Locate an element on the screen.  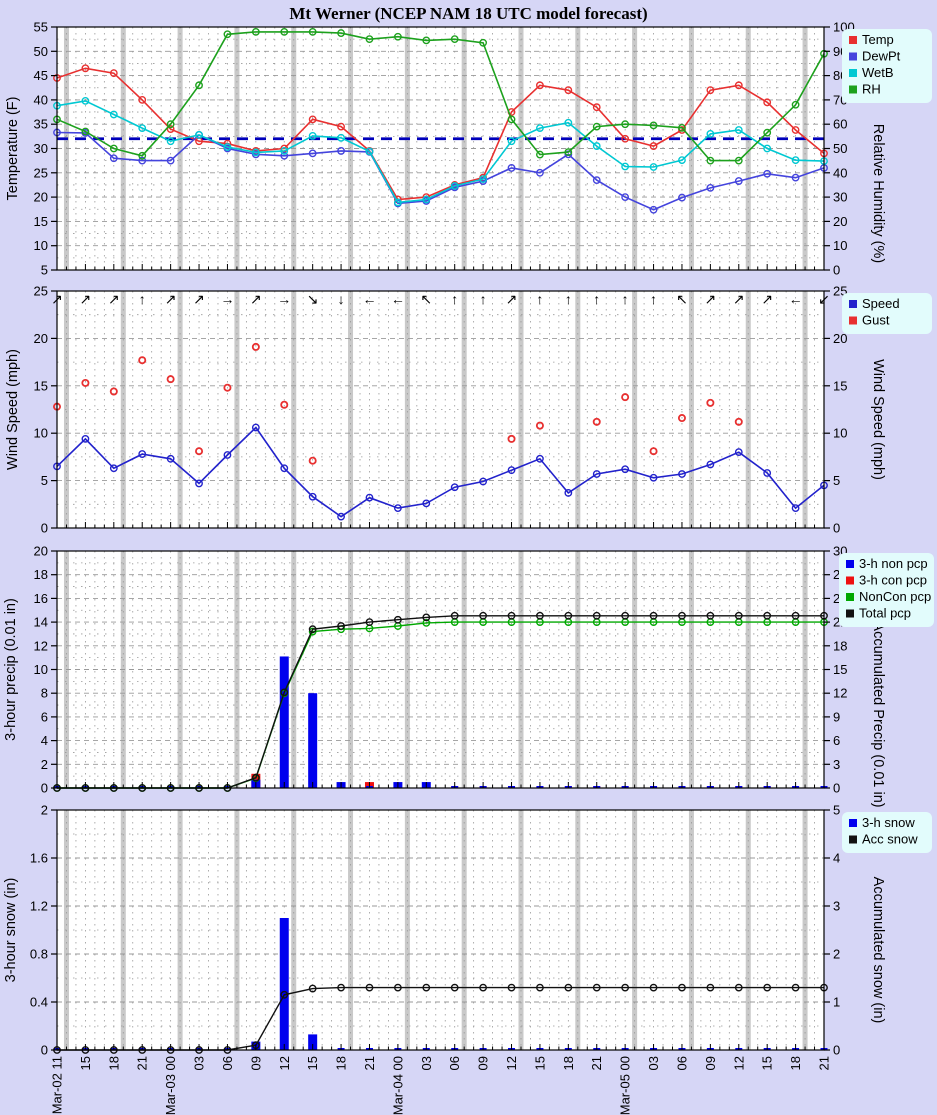
legend-swatch-noncon-pcp is located at coordinates (850, 597).